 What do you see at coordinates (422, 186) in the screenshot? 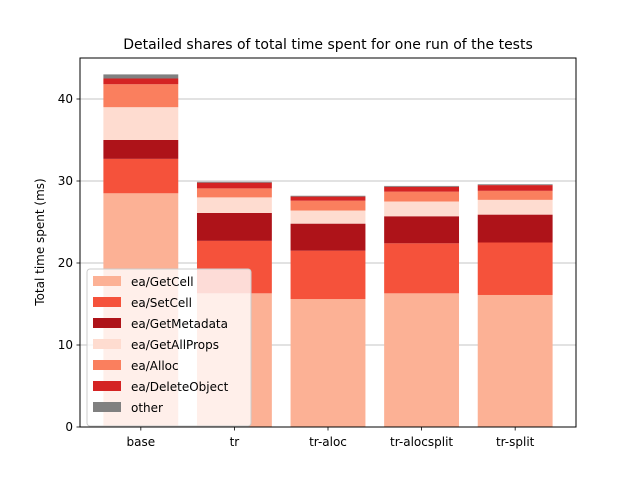
I see `bar-segment-other-tr-alocsplit` at bounding box center [422, 186].